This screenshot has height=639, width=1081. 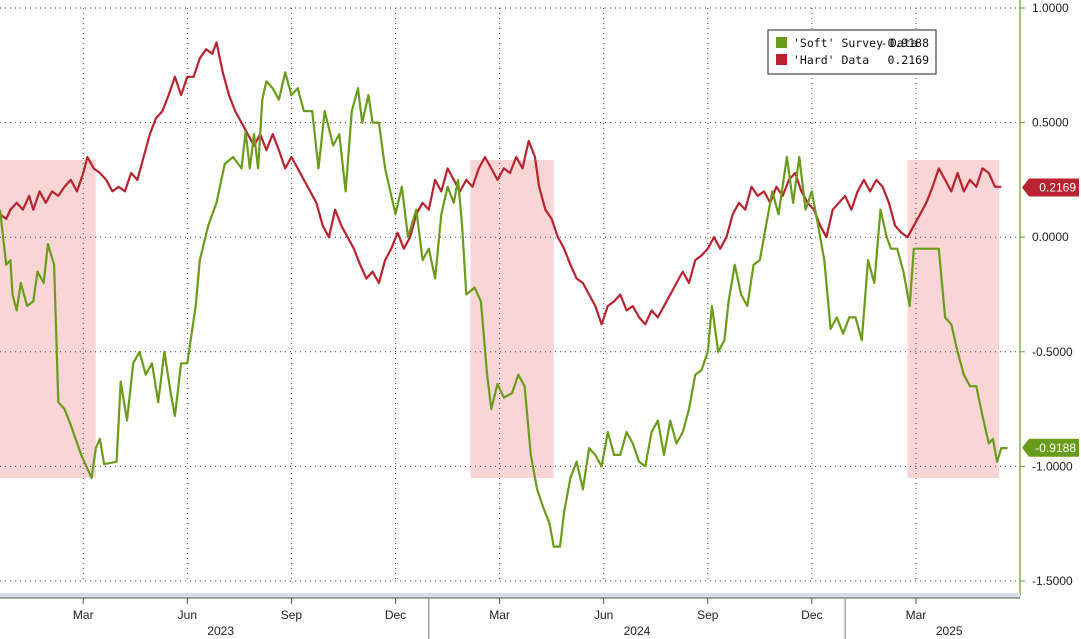 What do you see at coordinates (905, 43) in the screenshot?
I see `legend-value-soft: -0.9188` at bounding box center [905, 43].